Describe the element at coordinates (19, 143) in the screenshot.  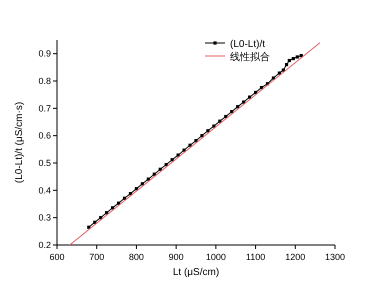
I see `y-axis-title: (L0-Lt)/t (μS/cm·s)` at that location.